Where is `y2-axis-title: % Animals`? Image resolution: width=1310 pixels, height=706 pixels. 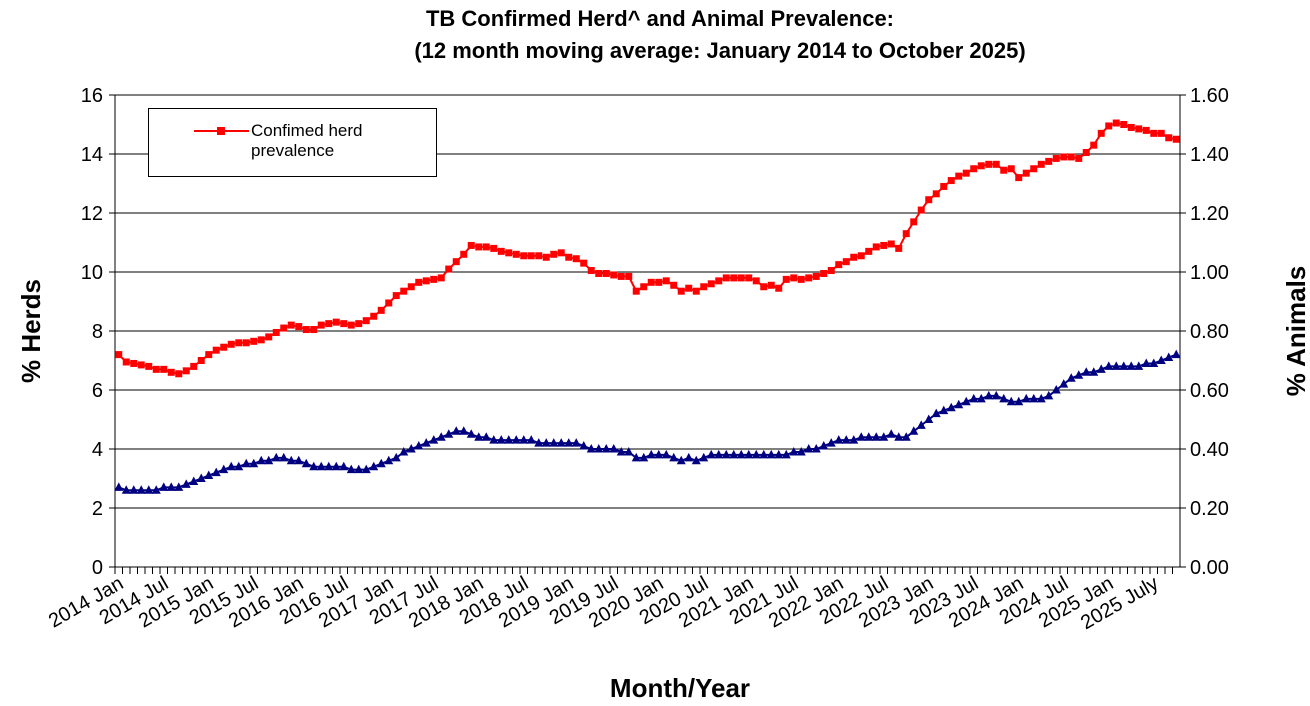
y2-axis-title: % Animals is located at coordinates (1295, 331).